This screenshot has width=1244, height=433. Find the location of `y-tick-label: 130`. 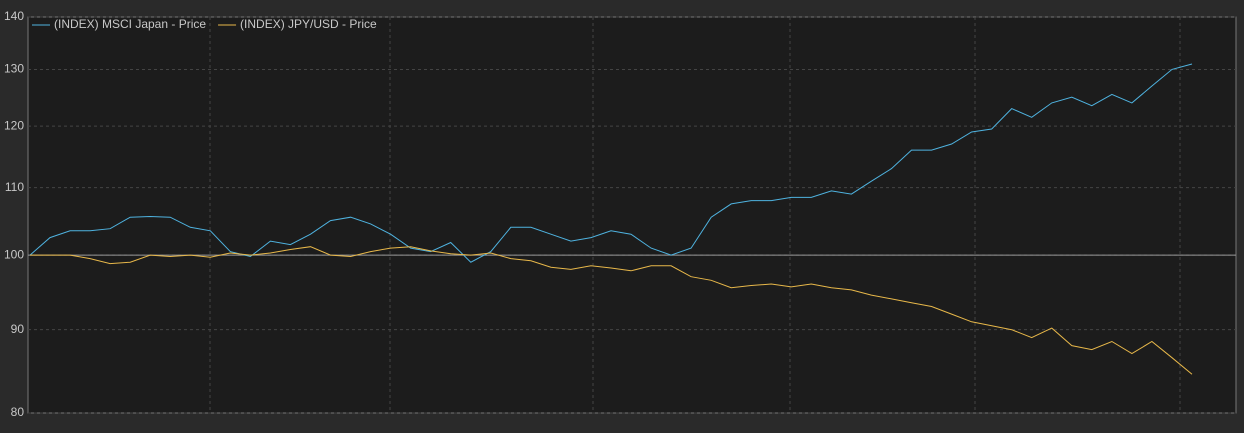

y-tick-label: 130 is located at coordinates (14, 69).